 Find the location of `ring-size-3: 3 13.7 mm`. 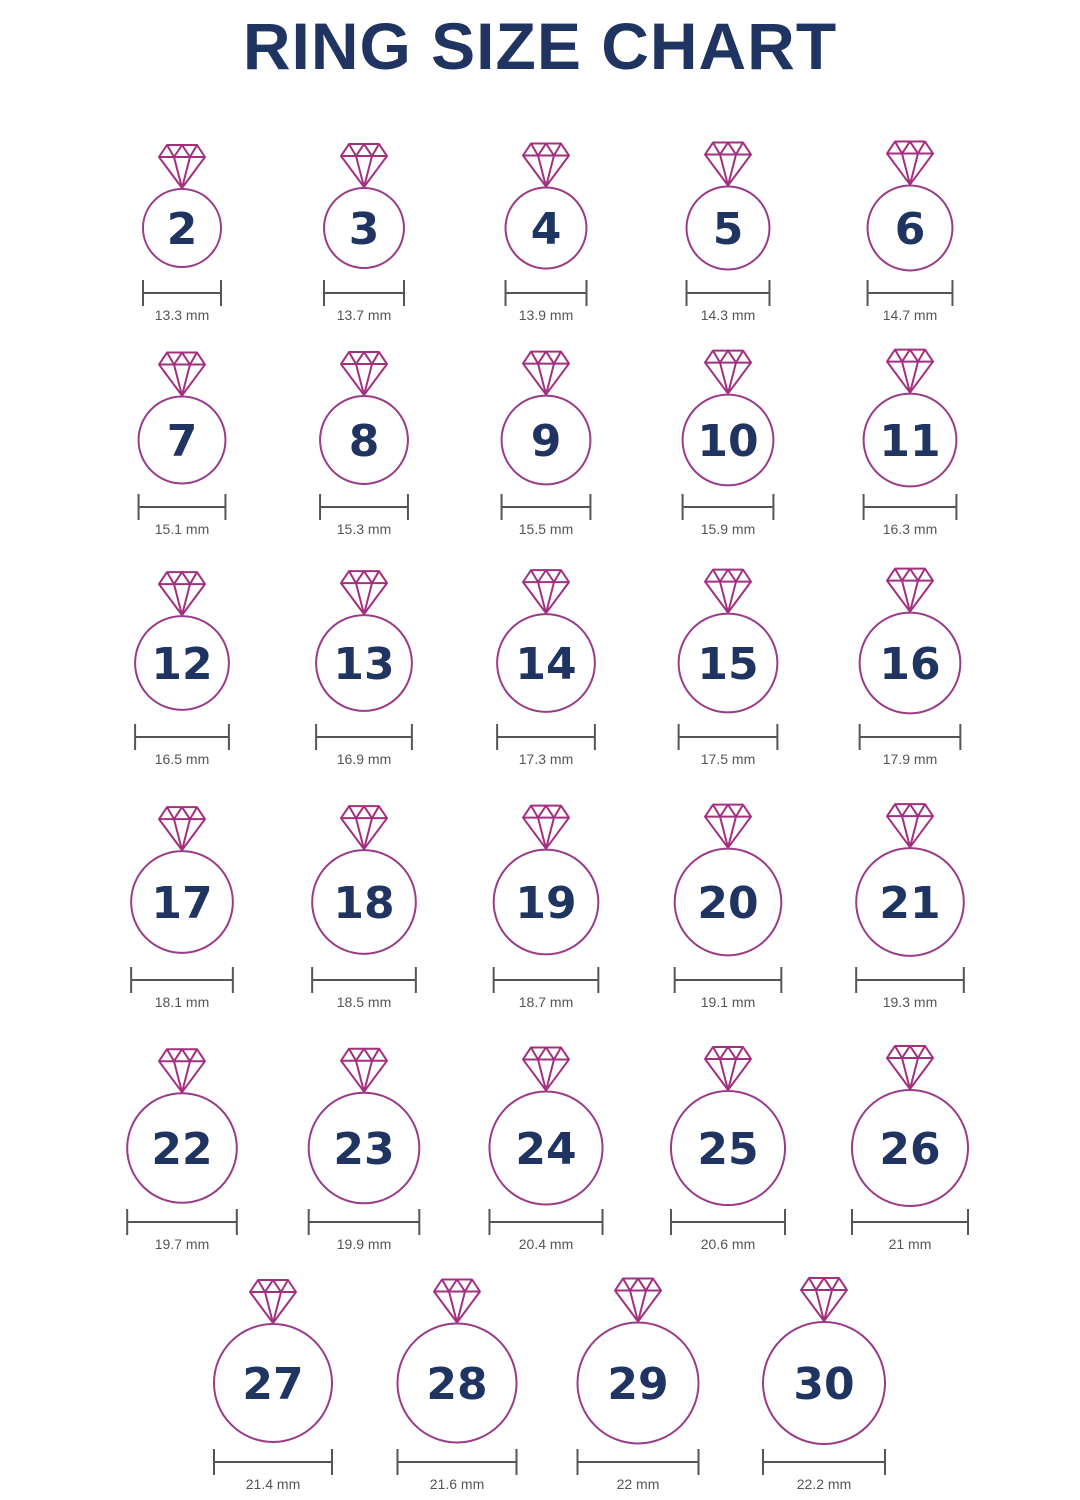

ring-size-3: 3 13.7 mm is located at coordinates (364, 233).